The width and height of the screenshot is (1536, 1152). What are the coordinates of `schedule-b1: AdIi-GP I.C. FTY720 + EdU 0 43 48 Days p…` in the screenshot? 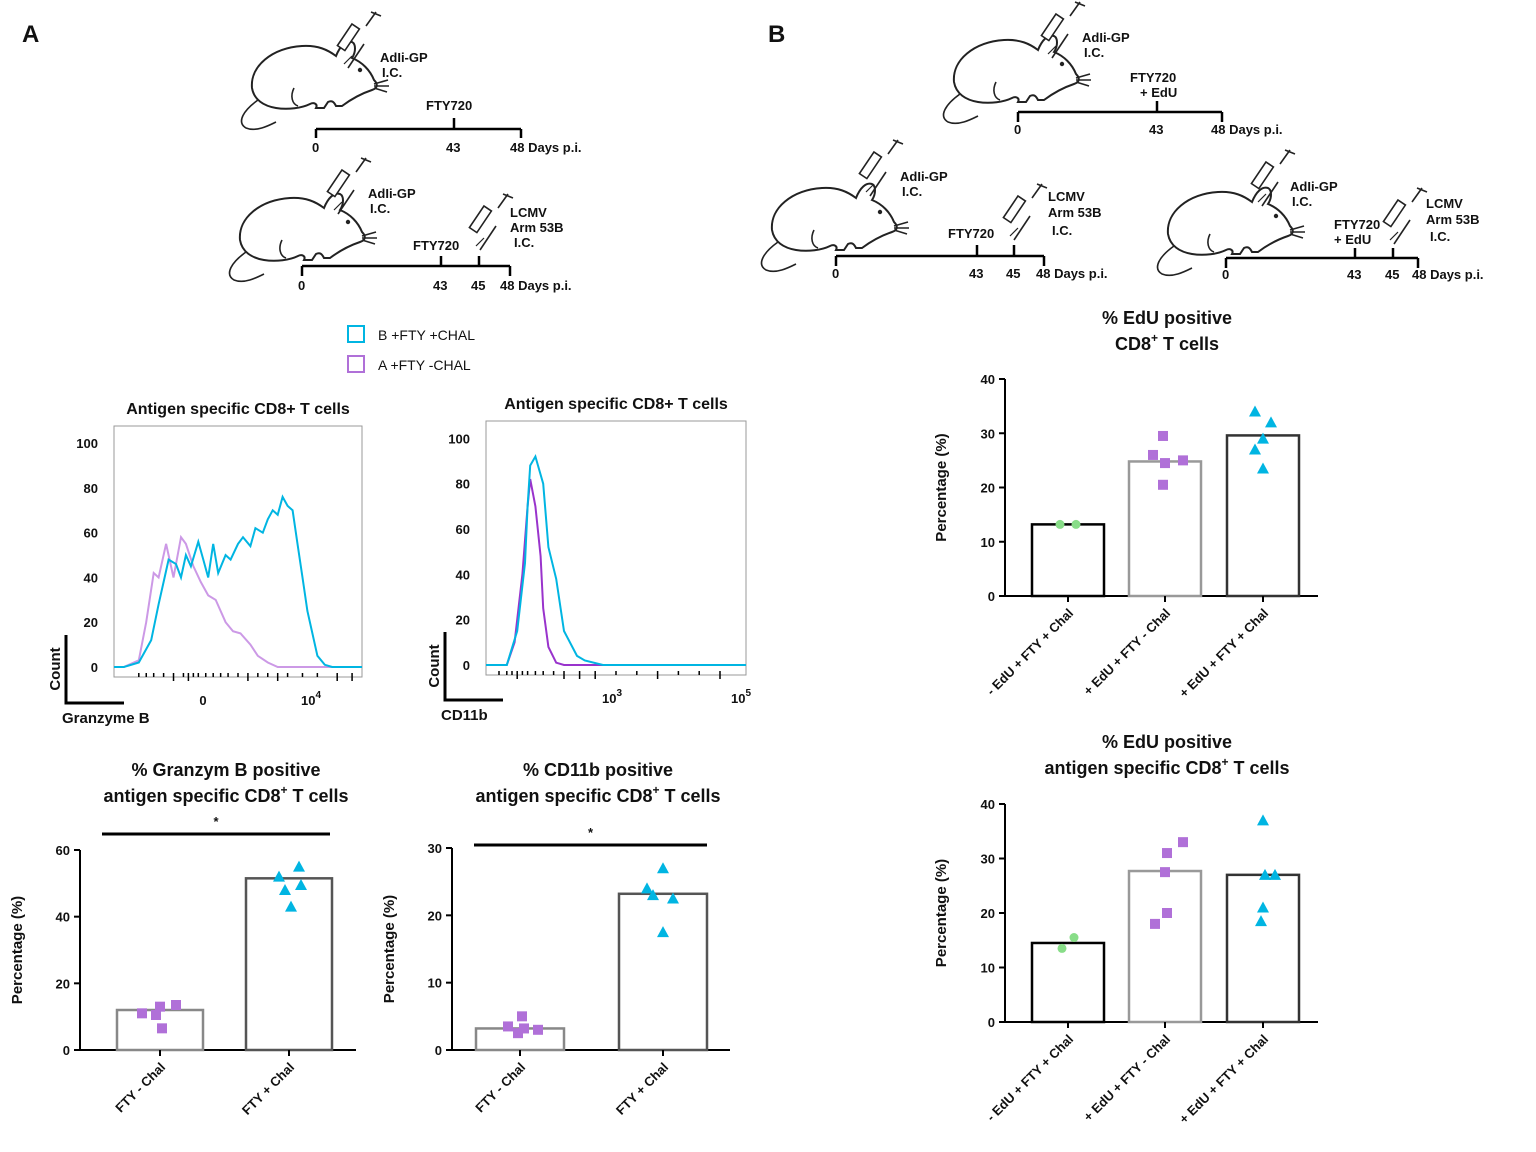 It's located at (1112, 69).